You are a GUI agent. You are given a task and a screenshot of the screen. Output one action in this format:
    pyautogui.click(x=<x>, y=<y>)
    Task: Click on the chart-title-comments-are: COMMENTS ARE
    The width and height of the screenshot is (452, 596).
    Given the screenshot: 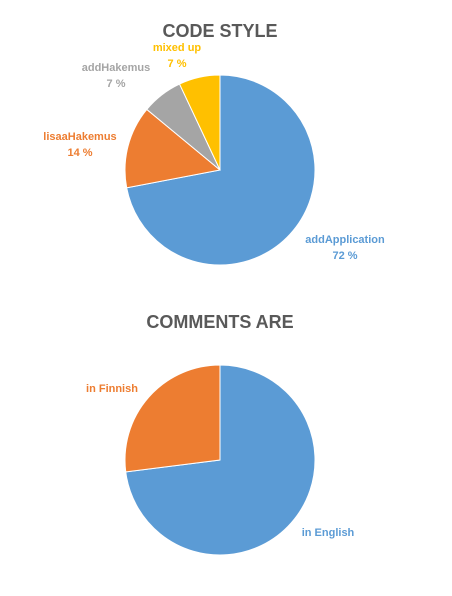 What is the action you would take?
    pyautogui.click(x=219, y=322)
    